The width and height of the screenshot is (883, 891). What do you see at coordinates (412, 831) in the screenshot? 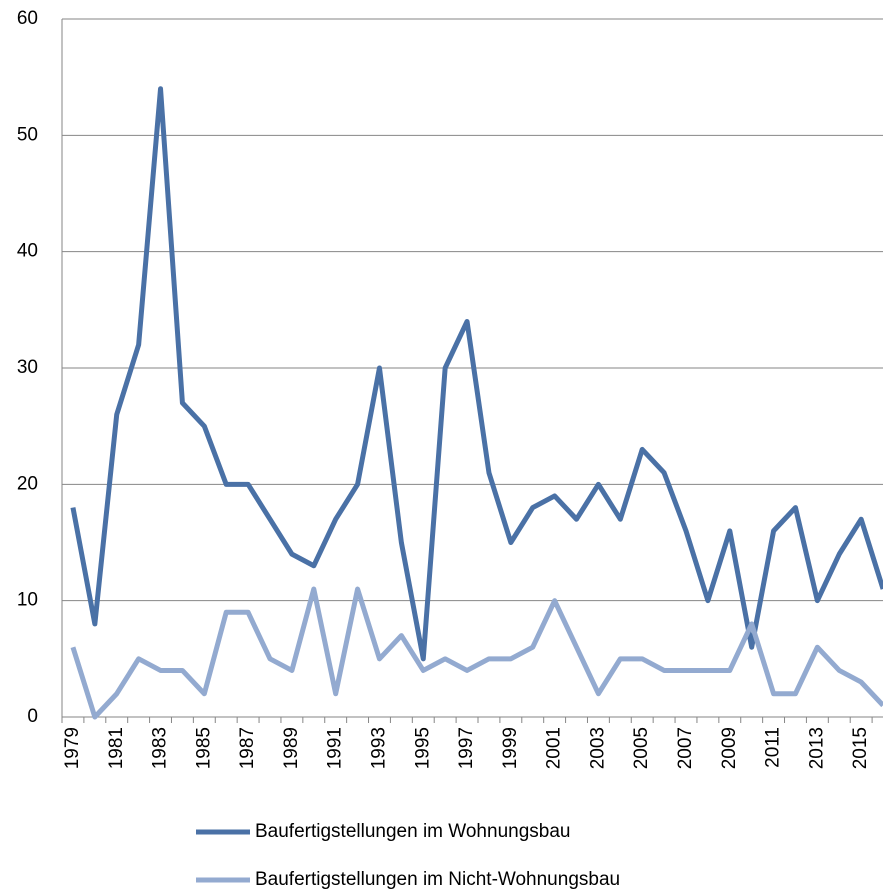
I see `legend-label: Baufertigstellungen im Wohnungsbau` at bounding box center [412, 831].